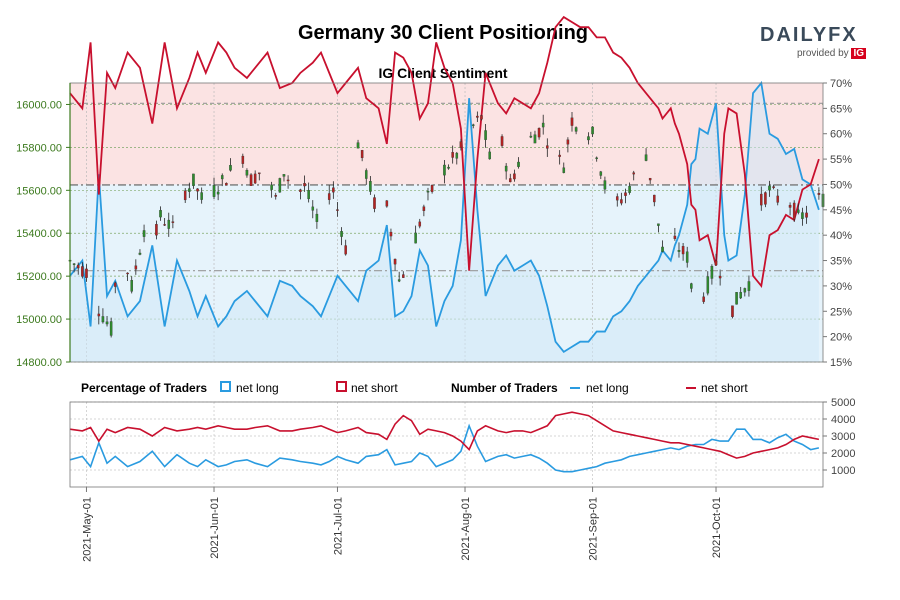 Image resolution: width=900 pixels, height=600 pixels. What do you see at coordinates (87, 529) in the screenshot?
I see `date-tick-label: 2021-May-01` at bounding box center [87, 529].